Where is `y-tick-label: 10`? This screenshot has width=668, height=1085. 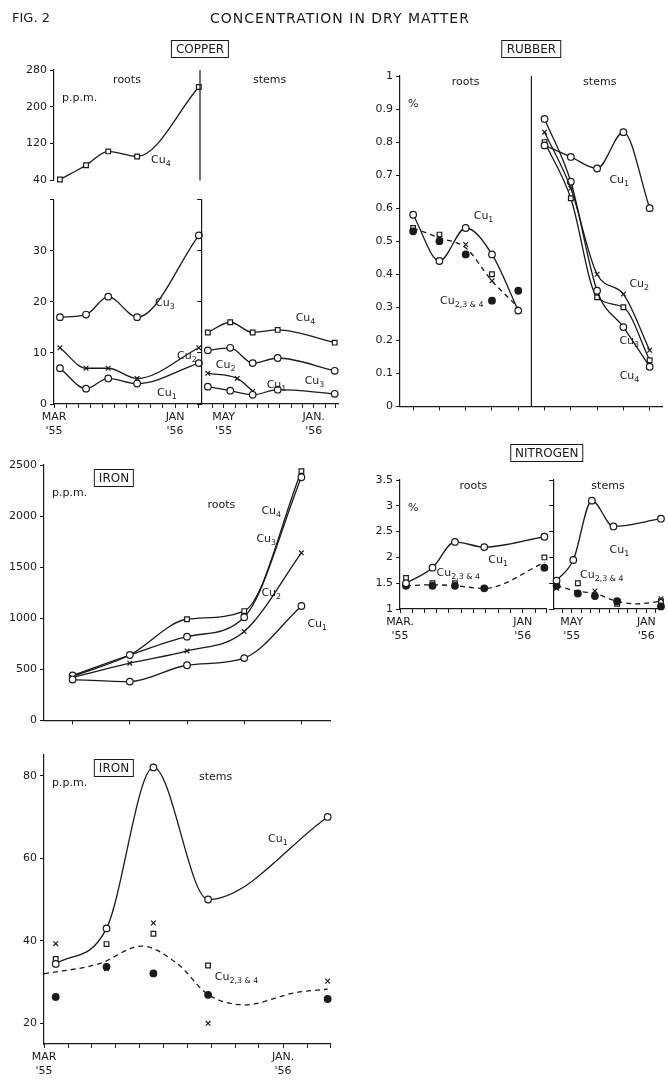 y-tick-label: 10 is located at coordinates (40, 352).